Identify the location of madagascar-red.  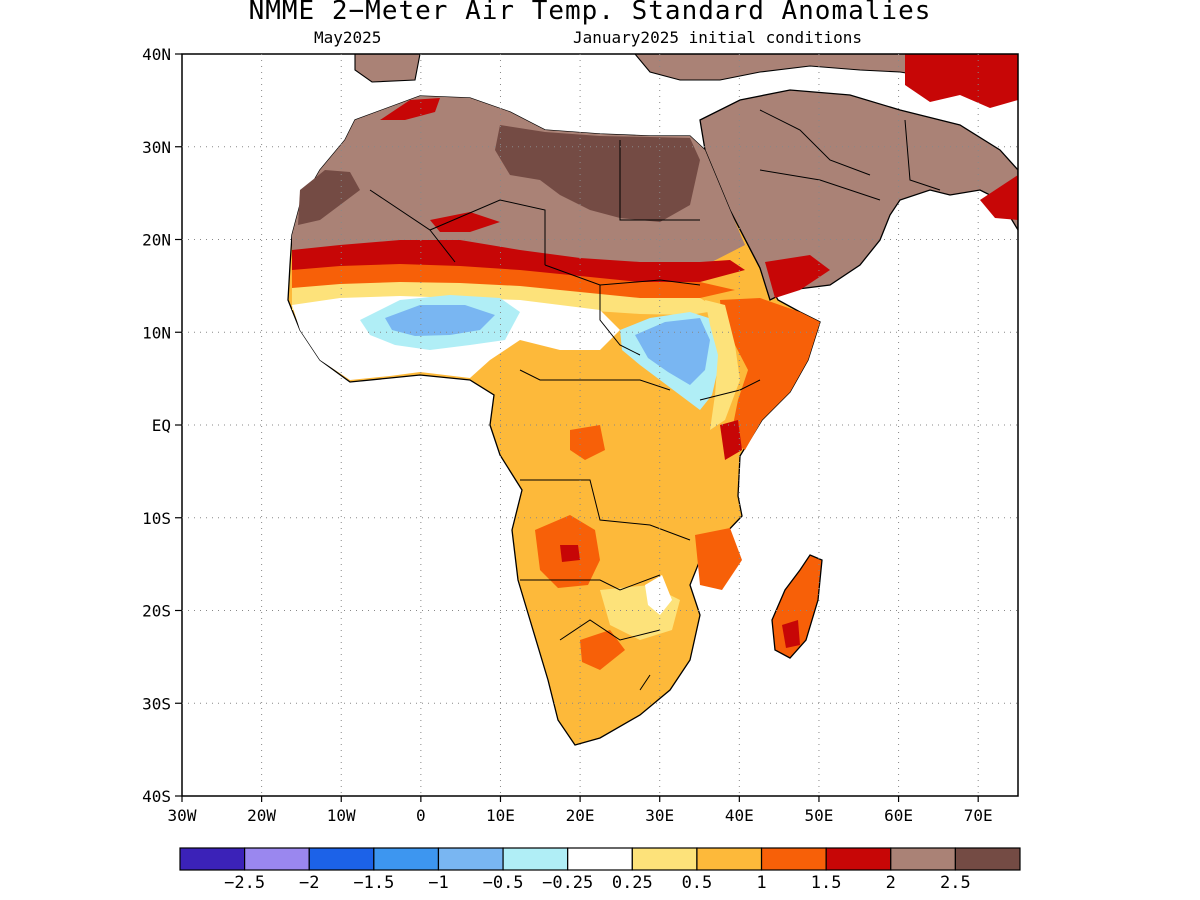
(791, 634).